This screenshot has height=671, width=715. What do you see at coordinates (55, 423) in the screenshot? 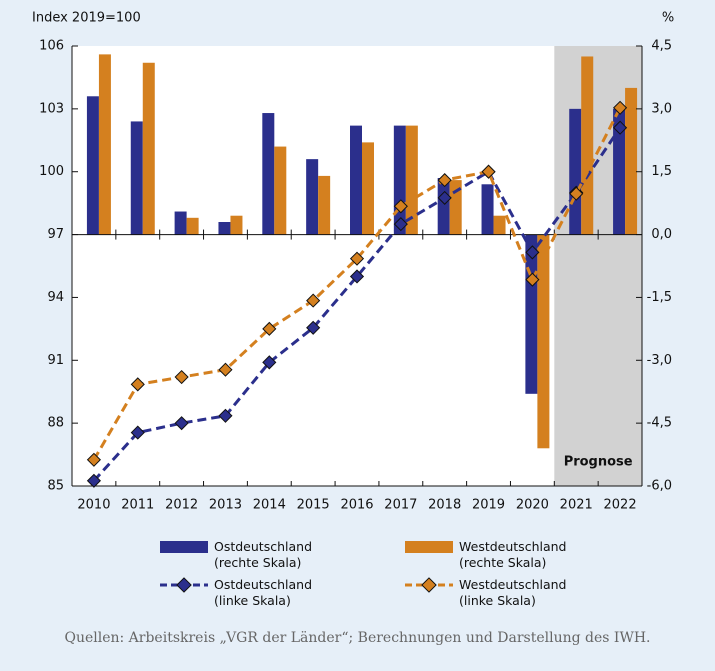
I see `y-tick-label: 88` at bounding box center [55, 423].